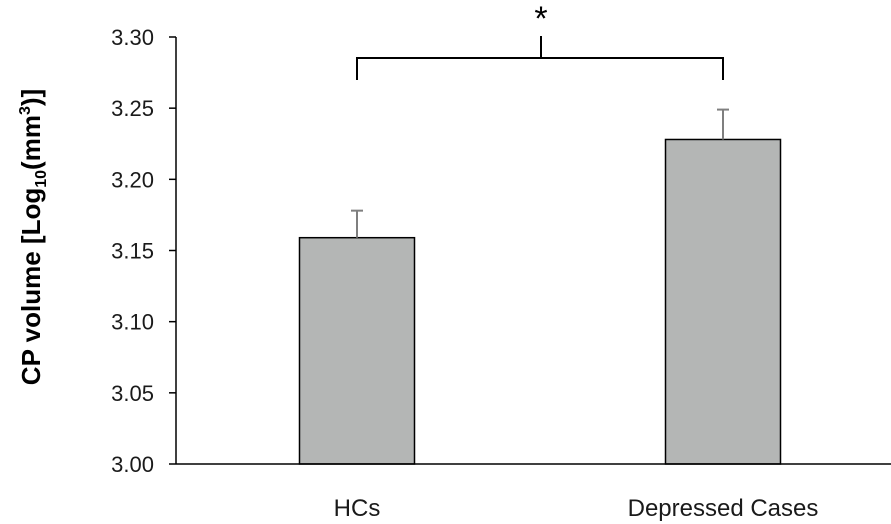 Image resolution: width=891 pixels, height=524 pixels. Describe the element at coordinates (41, 179) in the screenshot. I see `y-axis-label-subscript: 10` at that location.